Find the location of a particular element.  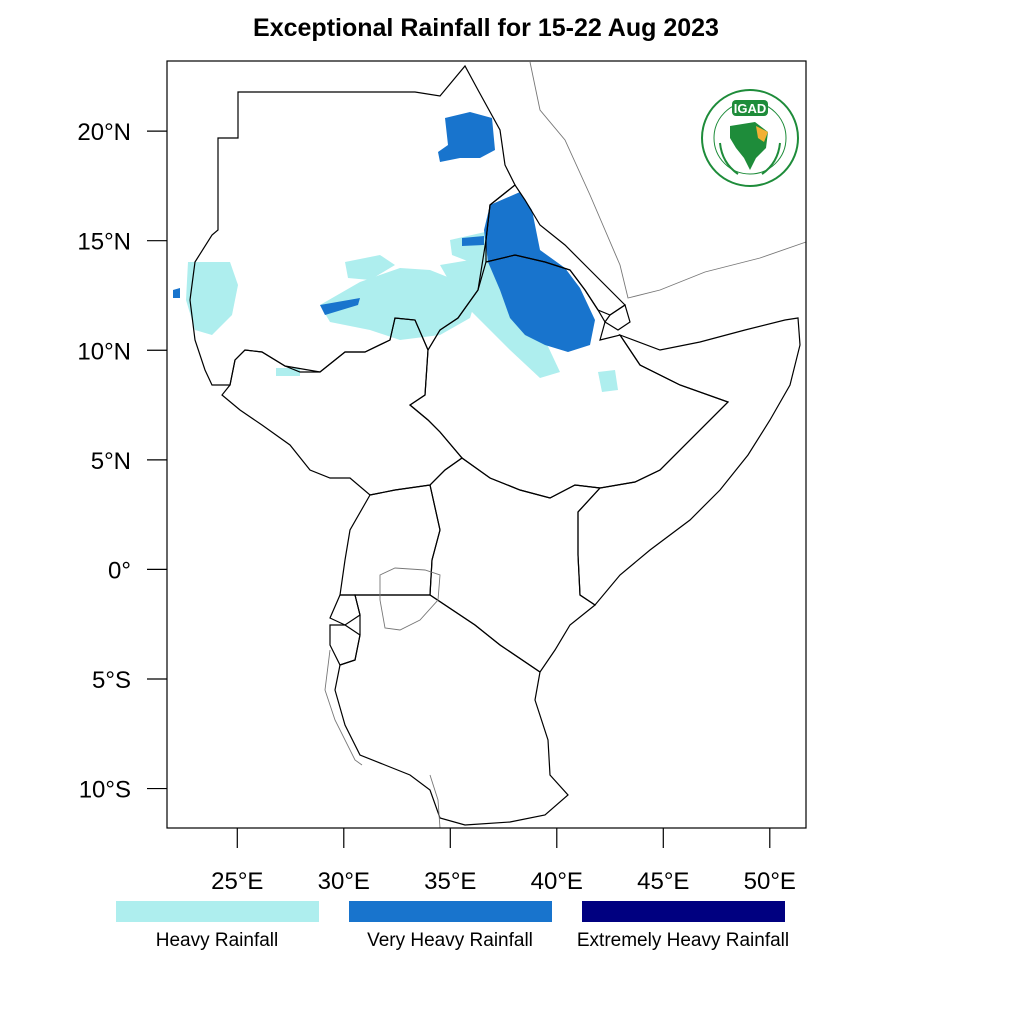

igad-logo: IGAD is located at coordinates (750, 138).